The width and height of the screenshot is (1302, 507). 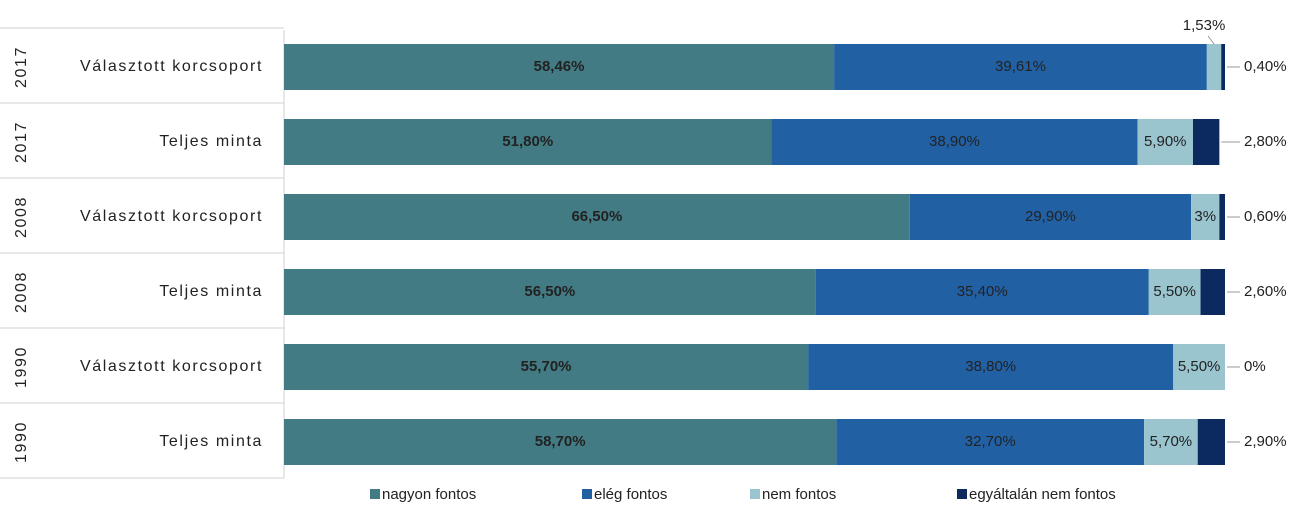 I want to click on legend-label: elég fontos, so click(x=630, y=494).